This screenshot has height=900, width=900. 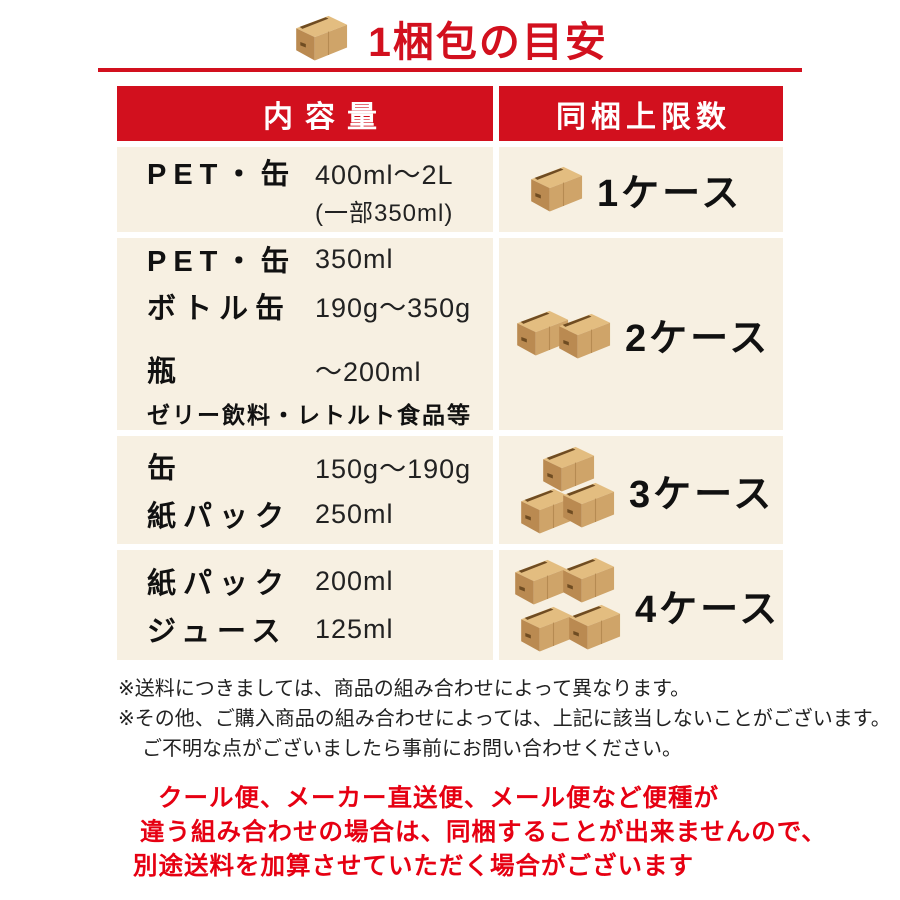 I want to click on two-boxes-icon, so click(x=566, y=334).